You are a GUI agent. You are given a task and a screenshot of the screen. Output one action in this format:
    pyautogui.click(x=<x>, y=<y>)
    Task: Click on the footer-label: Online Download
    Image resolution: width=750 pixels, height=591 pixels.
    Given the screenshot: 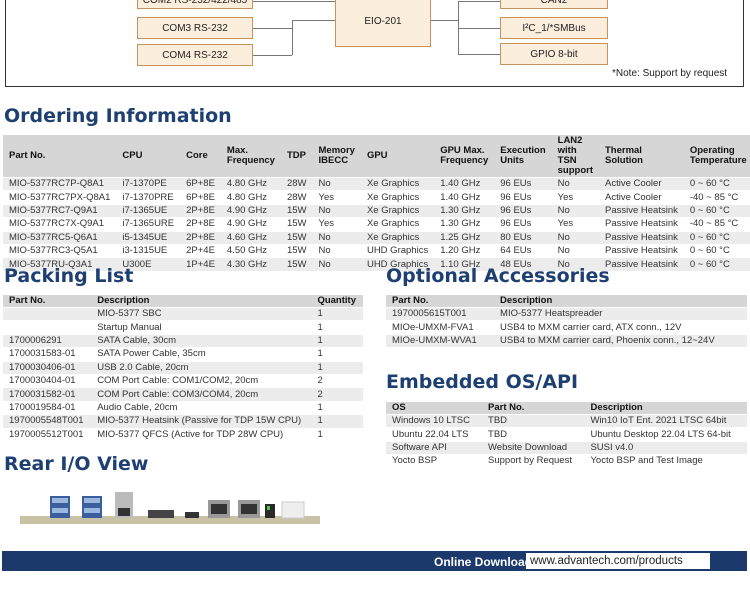 What is the action you would take?
    pyautogui.click(x=483, y=562)
    